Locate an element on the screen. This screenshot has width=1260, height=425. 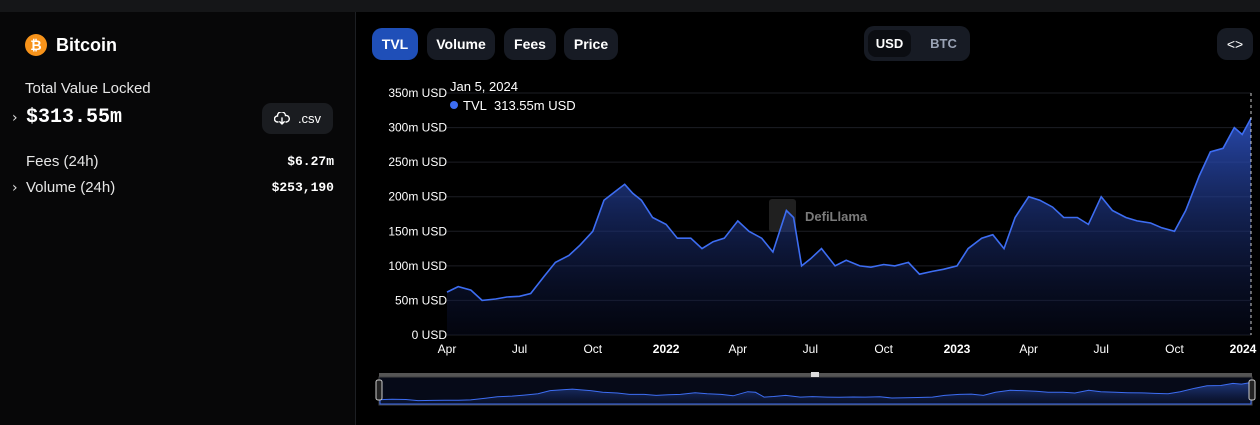
download-cloud-icon is located at coordinates (281, 118).